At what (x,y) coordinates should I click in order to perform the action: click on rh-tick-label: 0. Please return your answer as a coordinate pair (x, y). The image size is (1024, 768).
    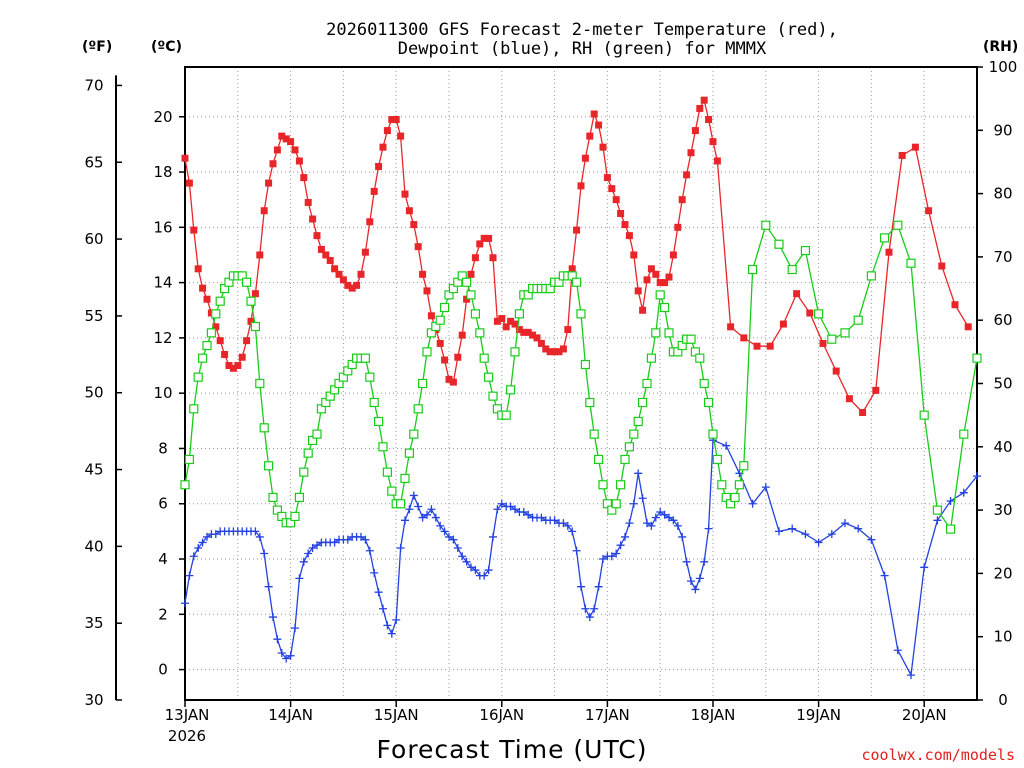
    Looking at the image, I should click on (1003, 700).